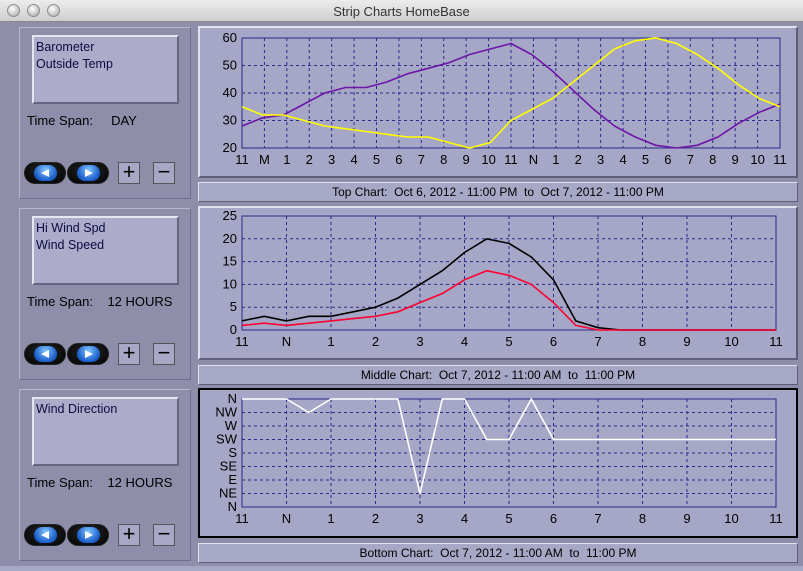  Describe the element at coordinates (99, 482) in the screenshot. I see `bottom-timespan: Time Span: 12 HOURS` at that location.